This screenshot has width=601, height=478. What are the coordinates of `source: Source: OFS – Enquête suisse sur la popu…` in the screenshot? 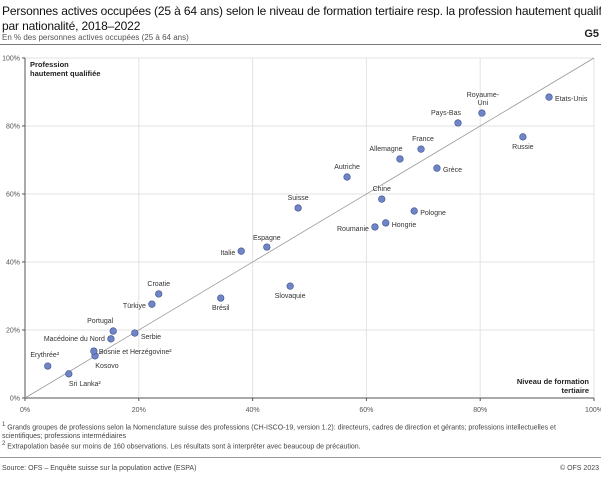 It's located at (99, 468).